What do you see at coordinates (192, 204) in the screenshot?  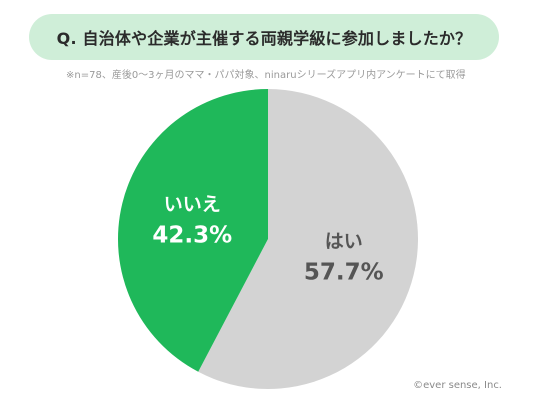 I see `slice-label-no: いいえ` at bounding box center [192, 204].